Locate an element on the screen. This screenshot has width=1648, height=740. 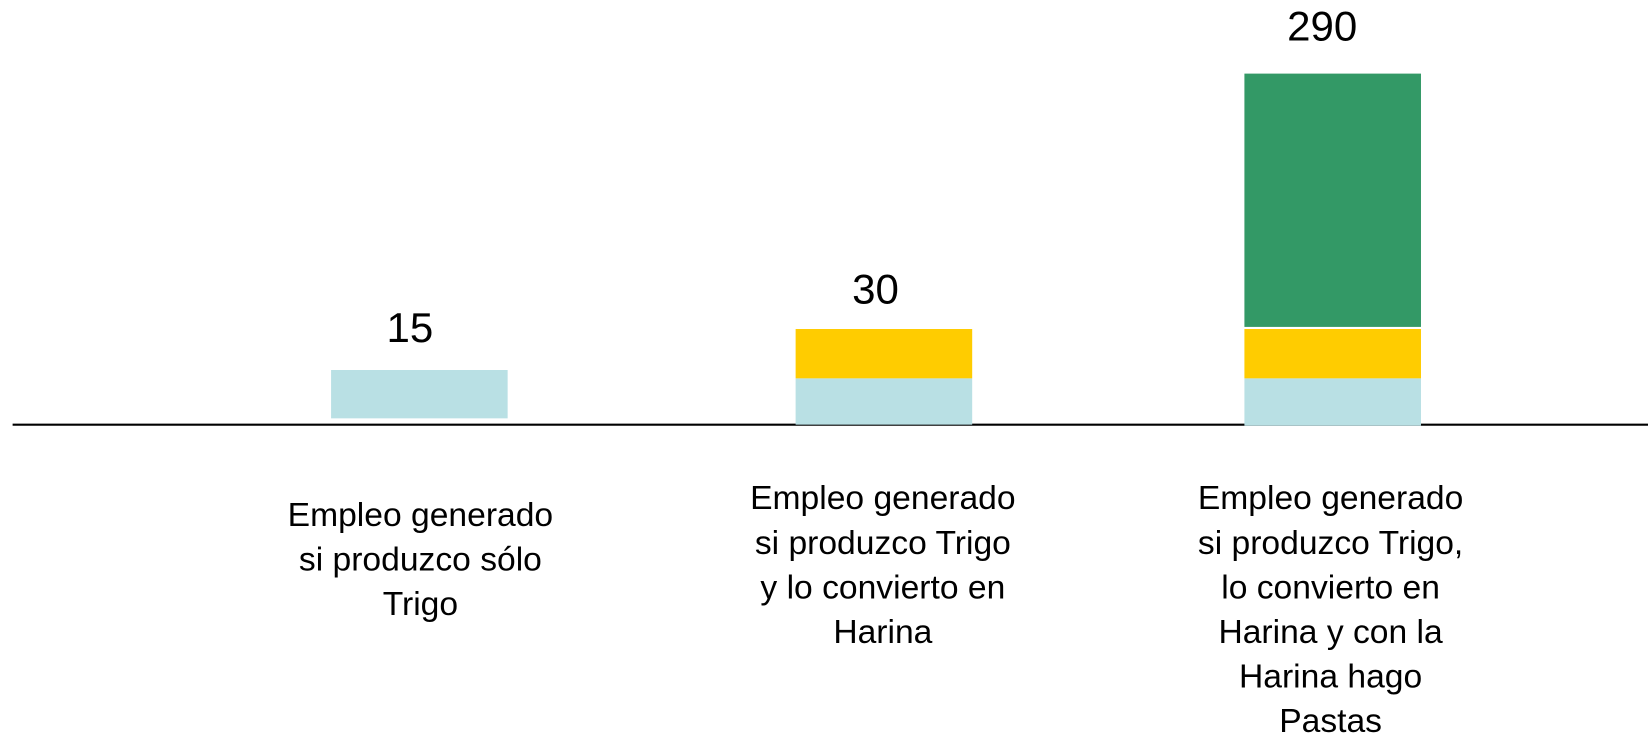
category-label-line: Trigo is located at coordinates (420, 604).